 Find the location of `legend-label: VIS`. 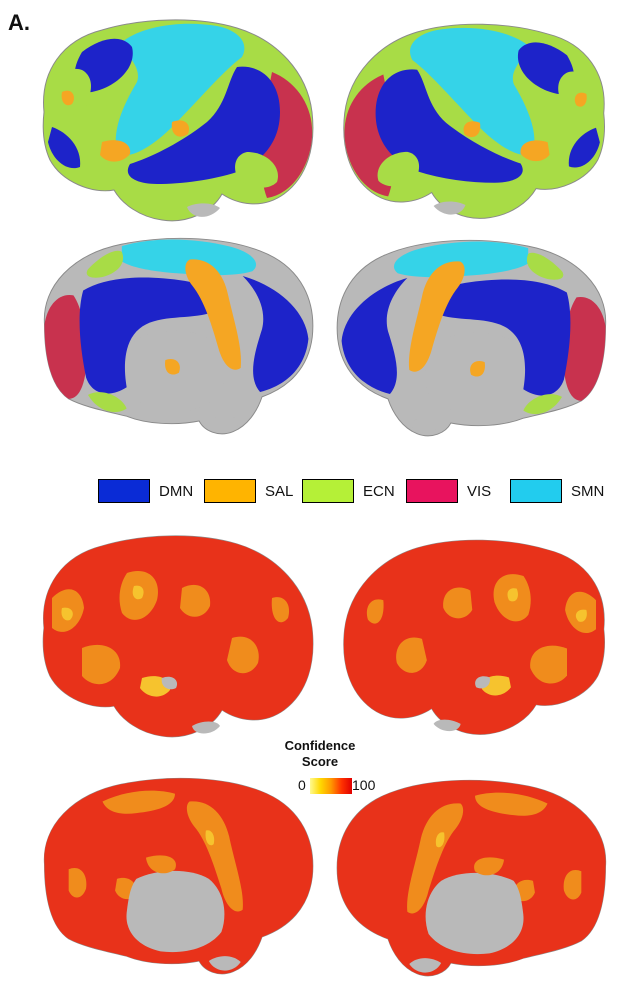

legend-label: VIS is located at coordinates (479, 491).